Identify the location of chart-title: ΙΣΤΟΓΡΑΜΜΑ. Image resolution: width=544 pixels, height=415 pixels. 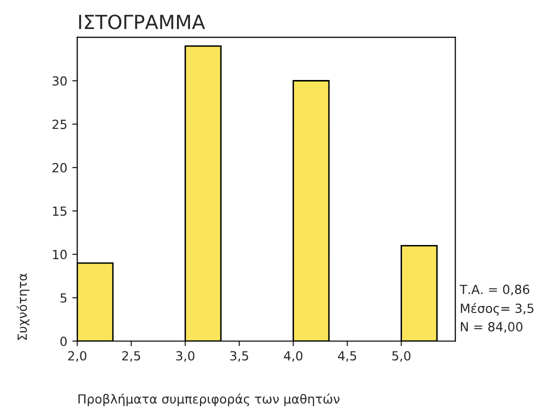
(142, 22).